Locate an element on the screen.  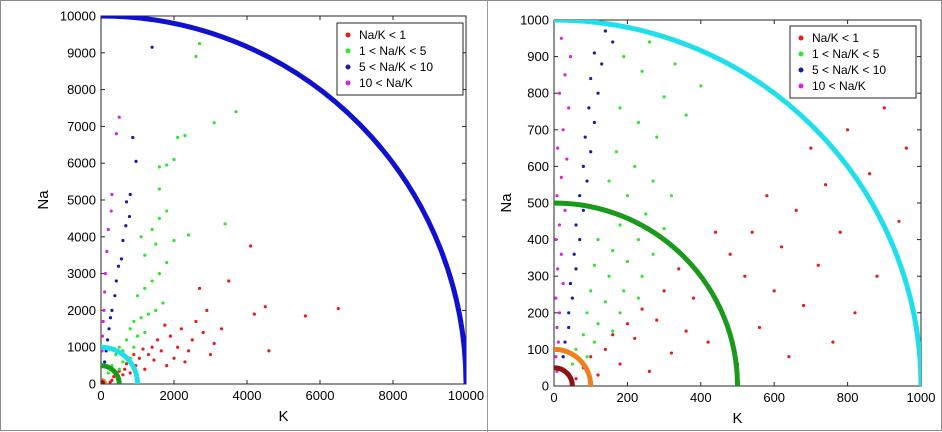
x-axis-label: K is located at coordinates (283, 416).